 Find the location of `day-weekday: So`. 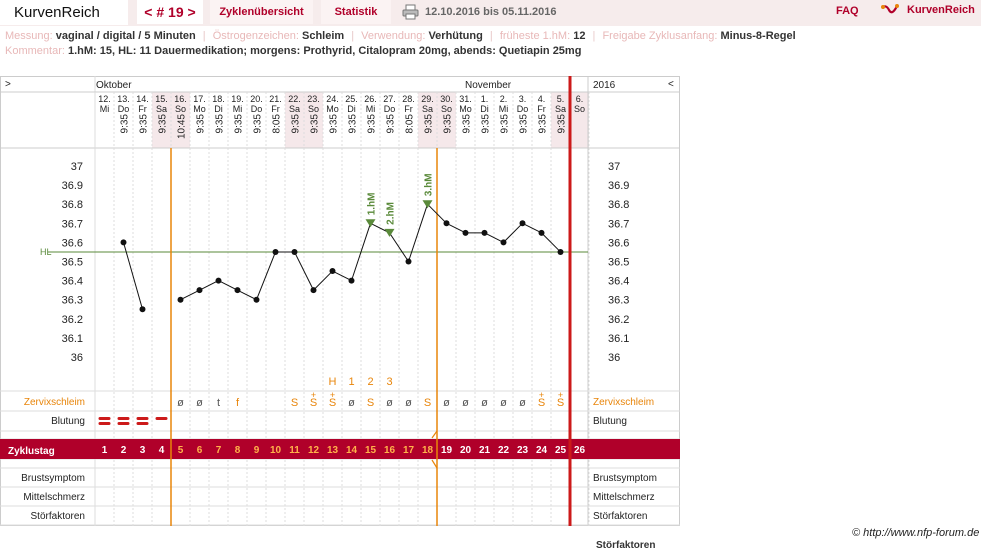

day-weekday: So is located at coordinates (579, 109).